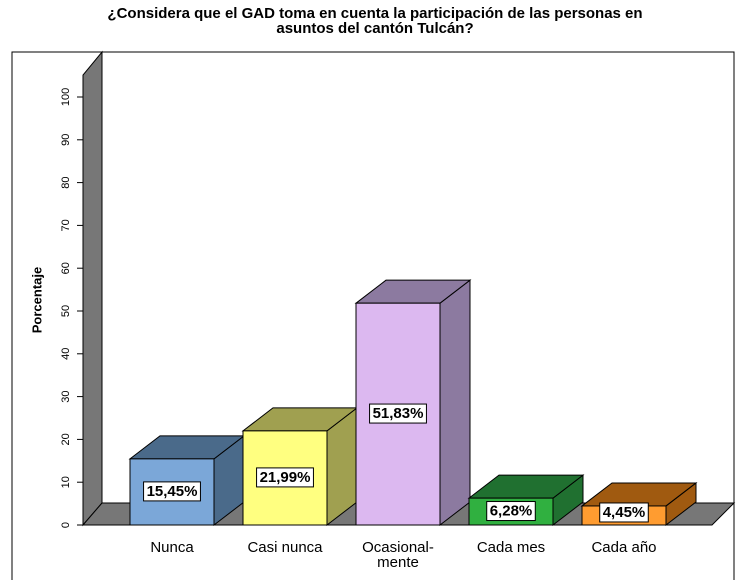 The image size is (736, 580). Describe the element at coordinates (66, 225) in the screenshot. I see `y-tick-label: 70` at that location.